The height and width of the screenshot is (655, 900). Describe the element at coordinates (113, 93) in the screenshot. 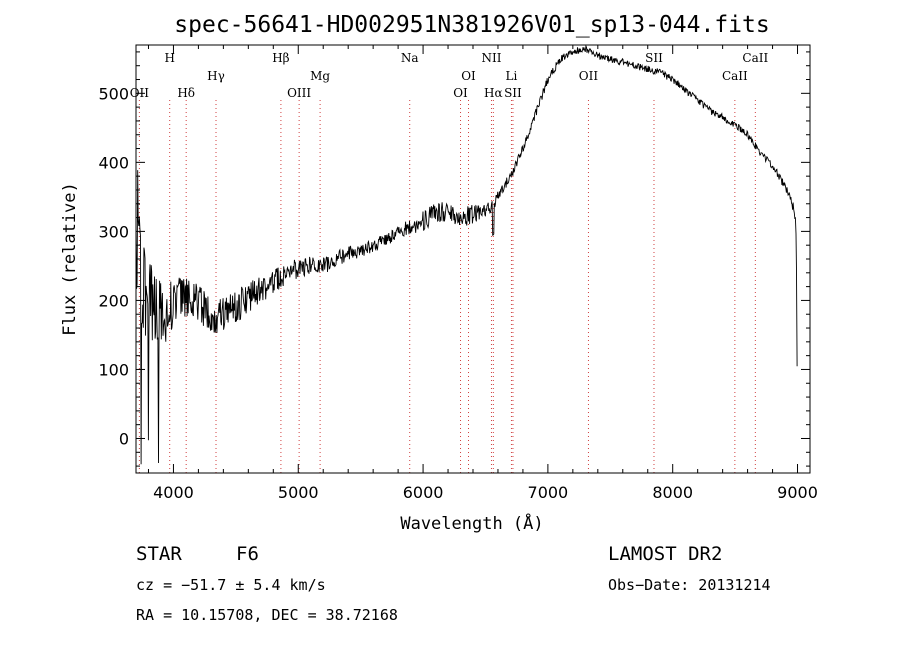

I see `y-tick-label: 500` at that location.